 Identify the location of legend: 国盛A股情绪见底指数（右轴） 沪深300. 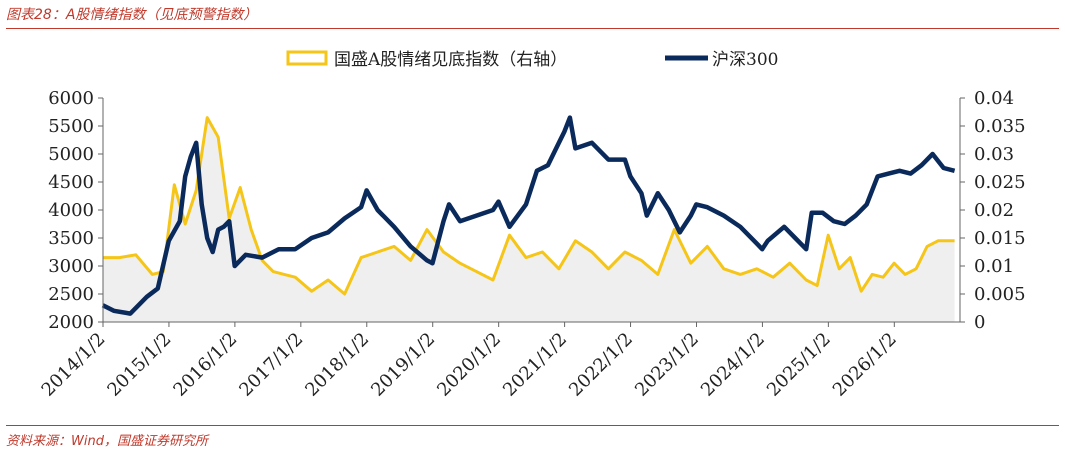
(532, 60).